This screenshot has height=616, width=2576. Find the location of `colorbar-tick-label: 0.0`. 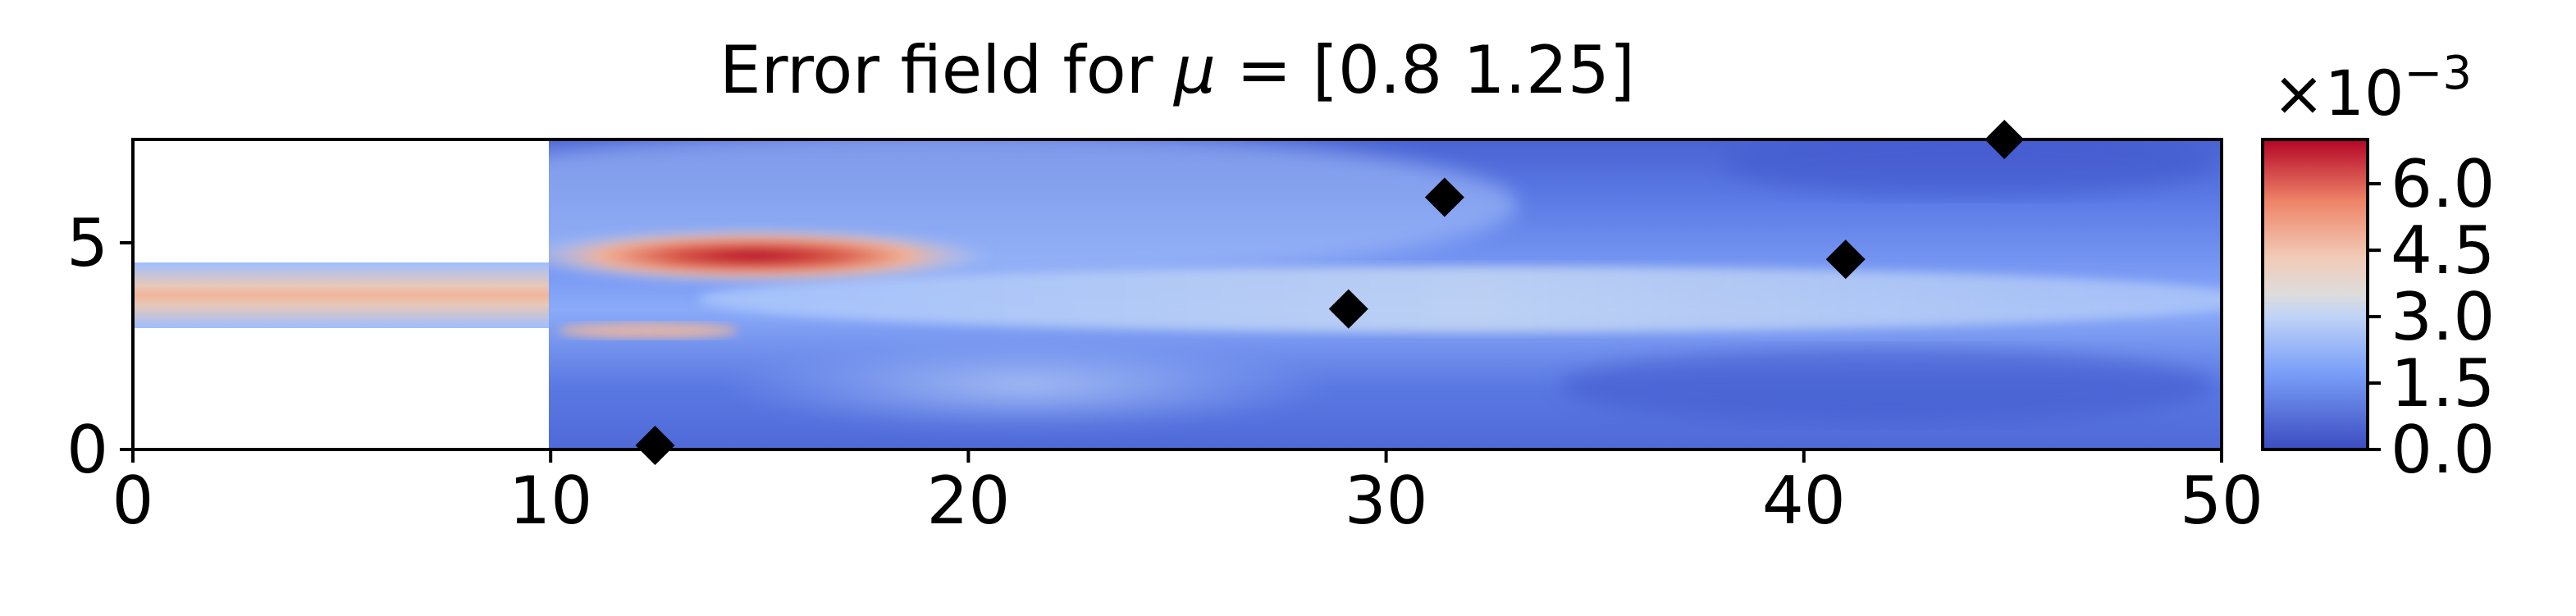

colorbar-tick-label: 0.0 is located at coordinates (2443, 450).